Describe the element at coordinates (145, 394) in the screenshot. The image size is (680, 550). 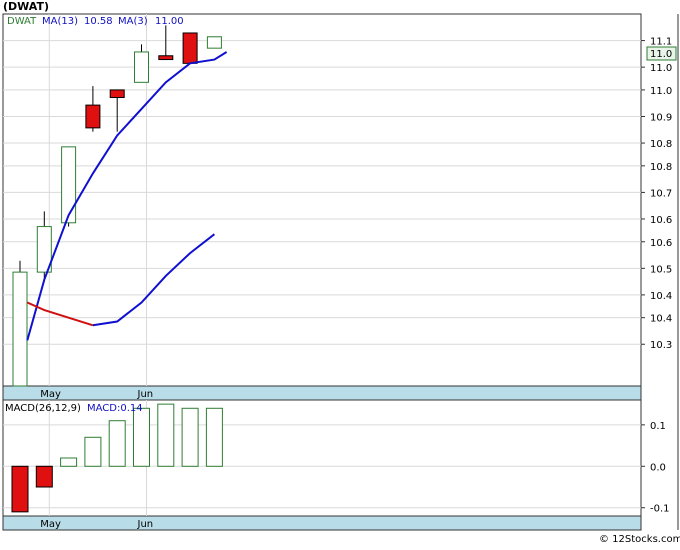
I see `price-x-tick-label: Jun` at that location.